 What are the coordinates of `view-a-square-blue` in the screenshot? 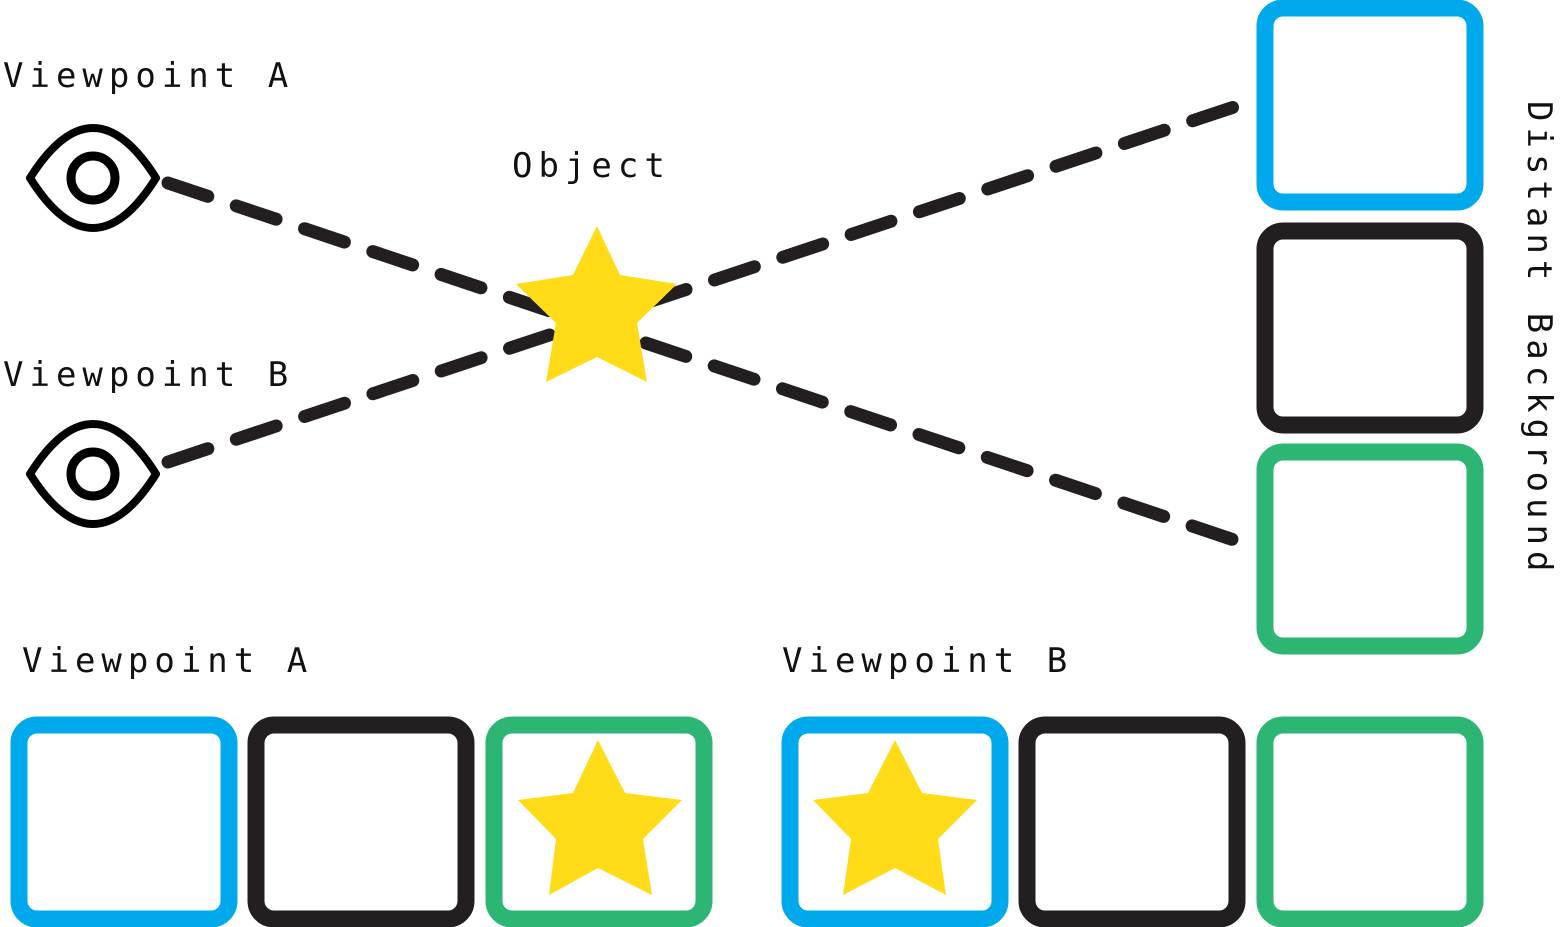 It's located at (124, 821).